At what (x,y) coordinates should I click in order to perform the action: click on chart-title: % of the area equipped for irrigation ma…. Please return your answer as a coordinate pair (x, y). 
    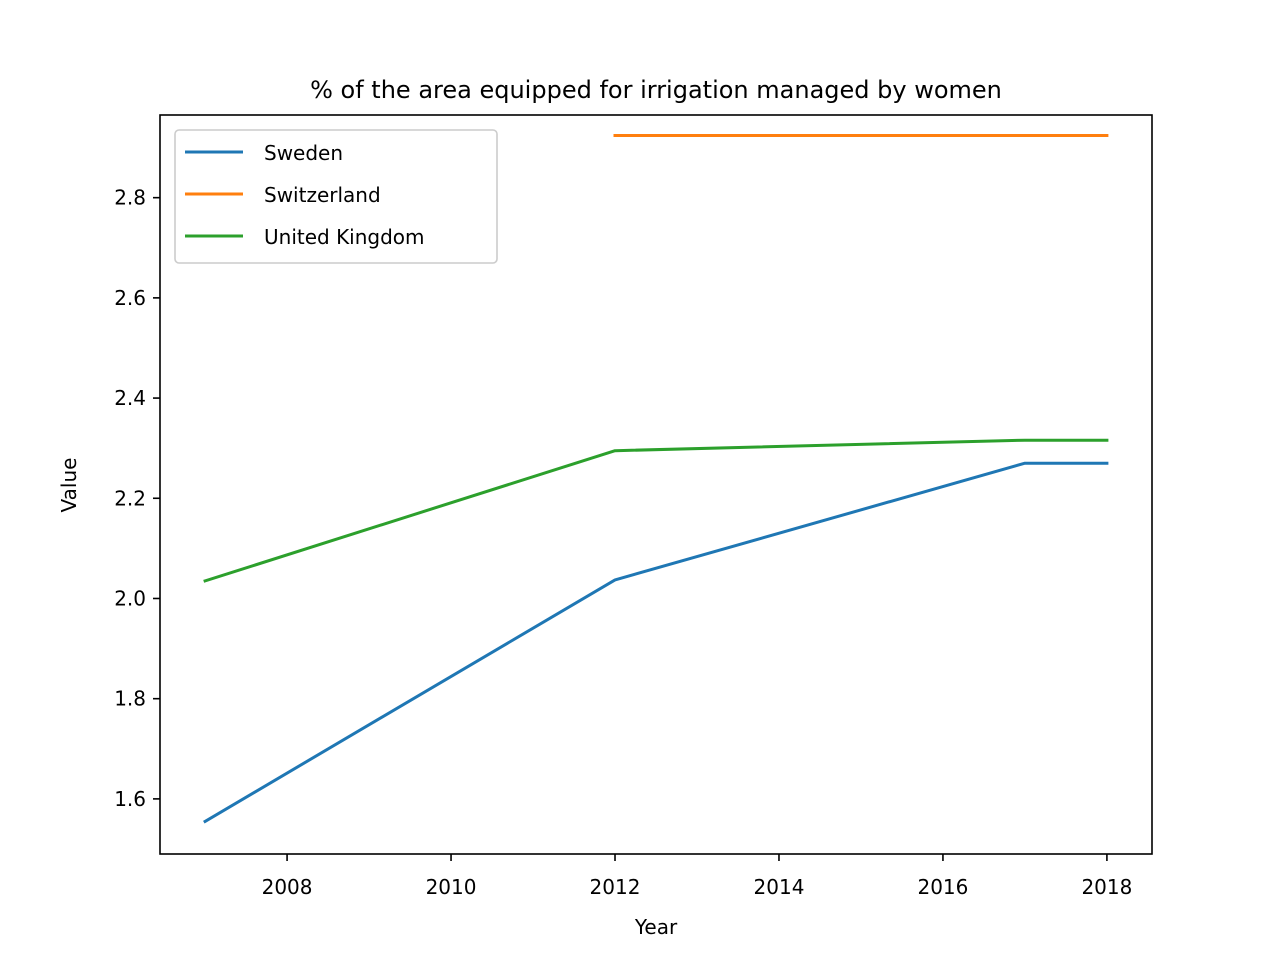
    Looking at the image, I should click on (656, 90).